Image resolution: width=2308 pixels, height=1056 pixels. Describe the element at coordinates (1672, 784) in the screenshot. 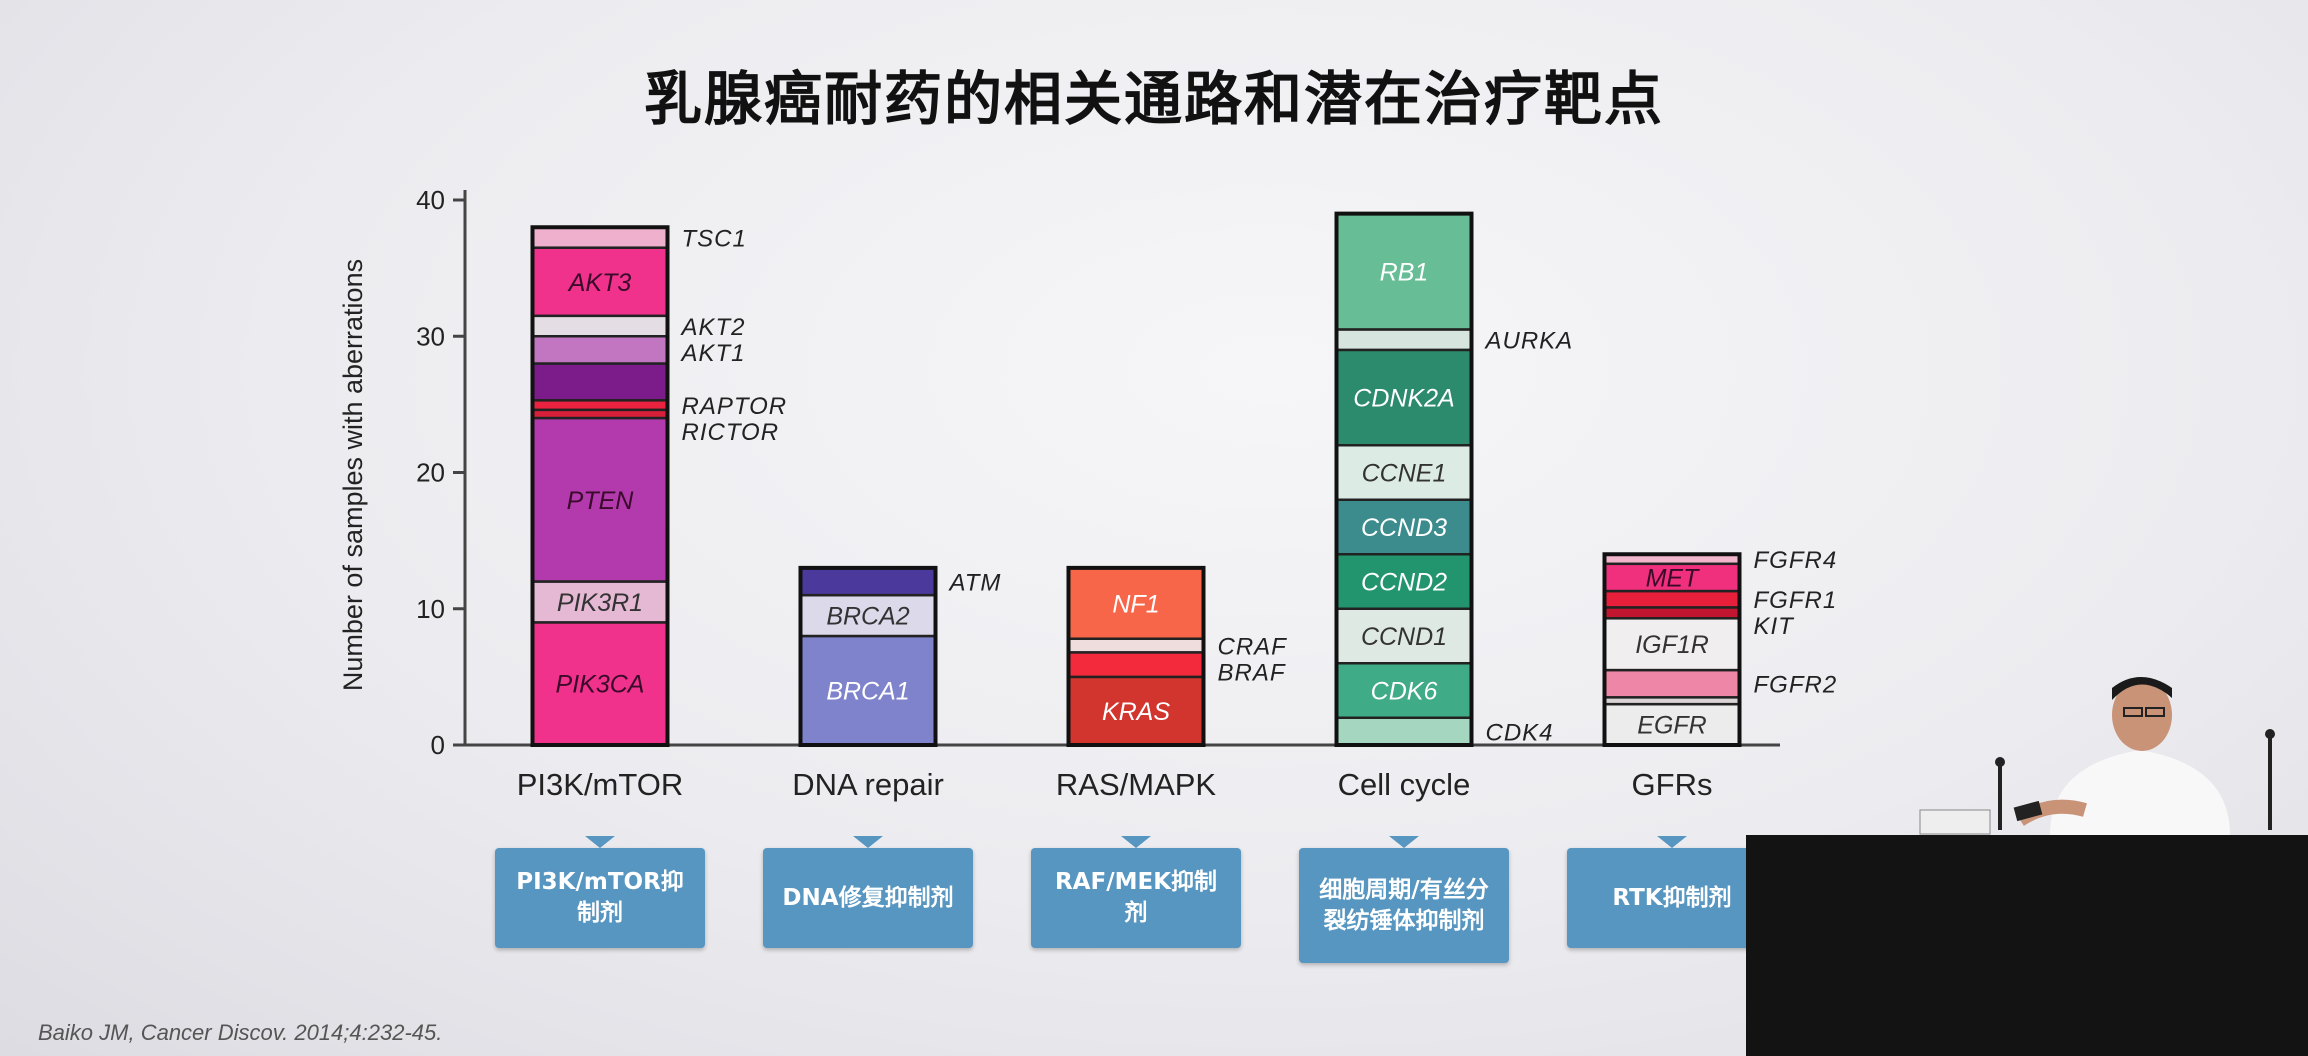

I see `x-category-label: GFRs` at that location.